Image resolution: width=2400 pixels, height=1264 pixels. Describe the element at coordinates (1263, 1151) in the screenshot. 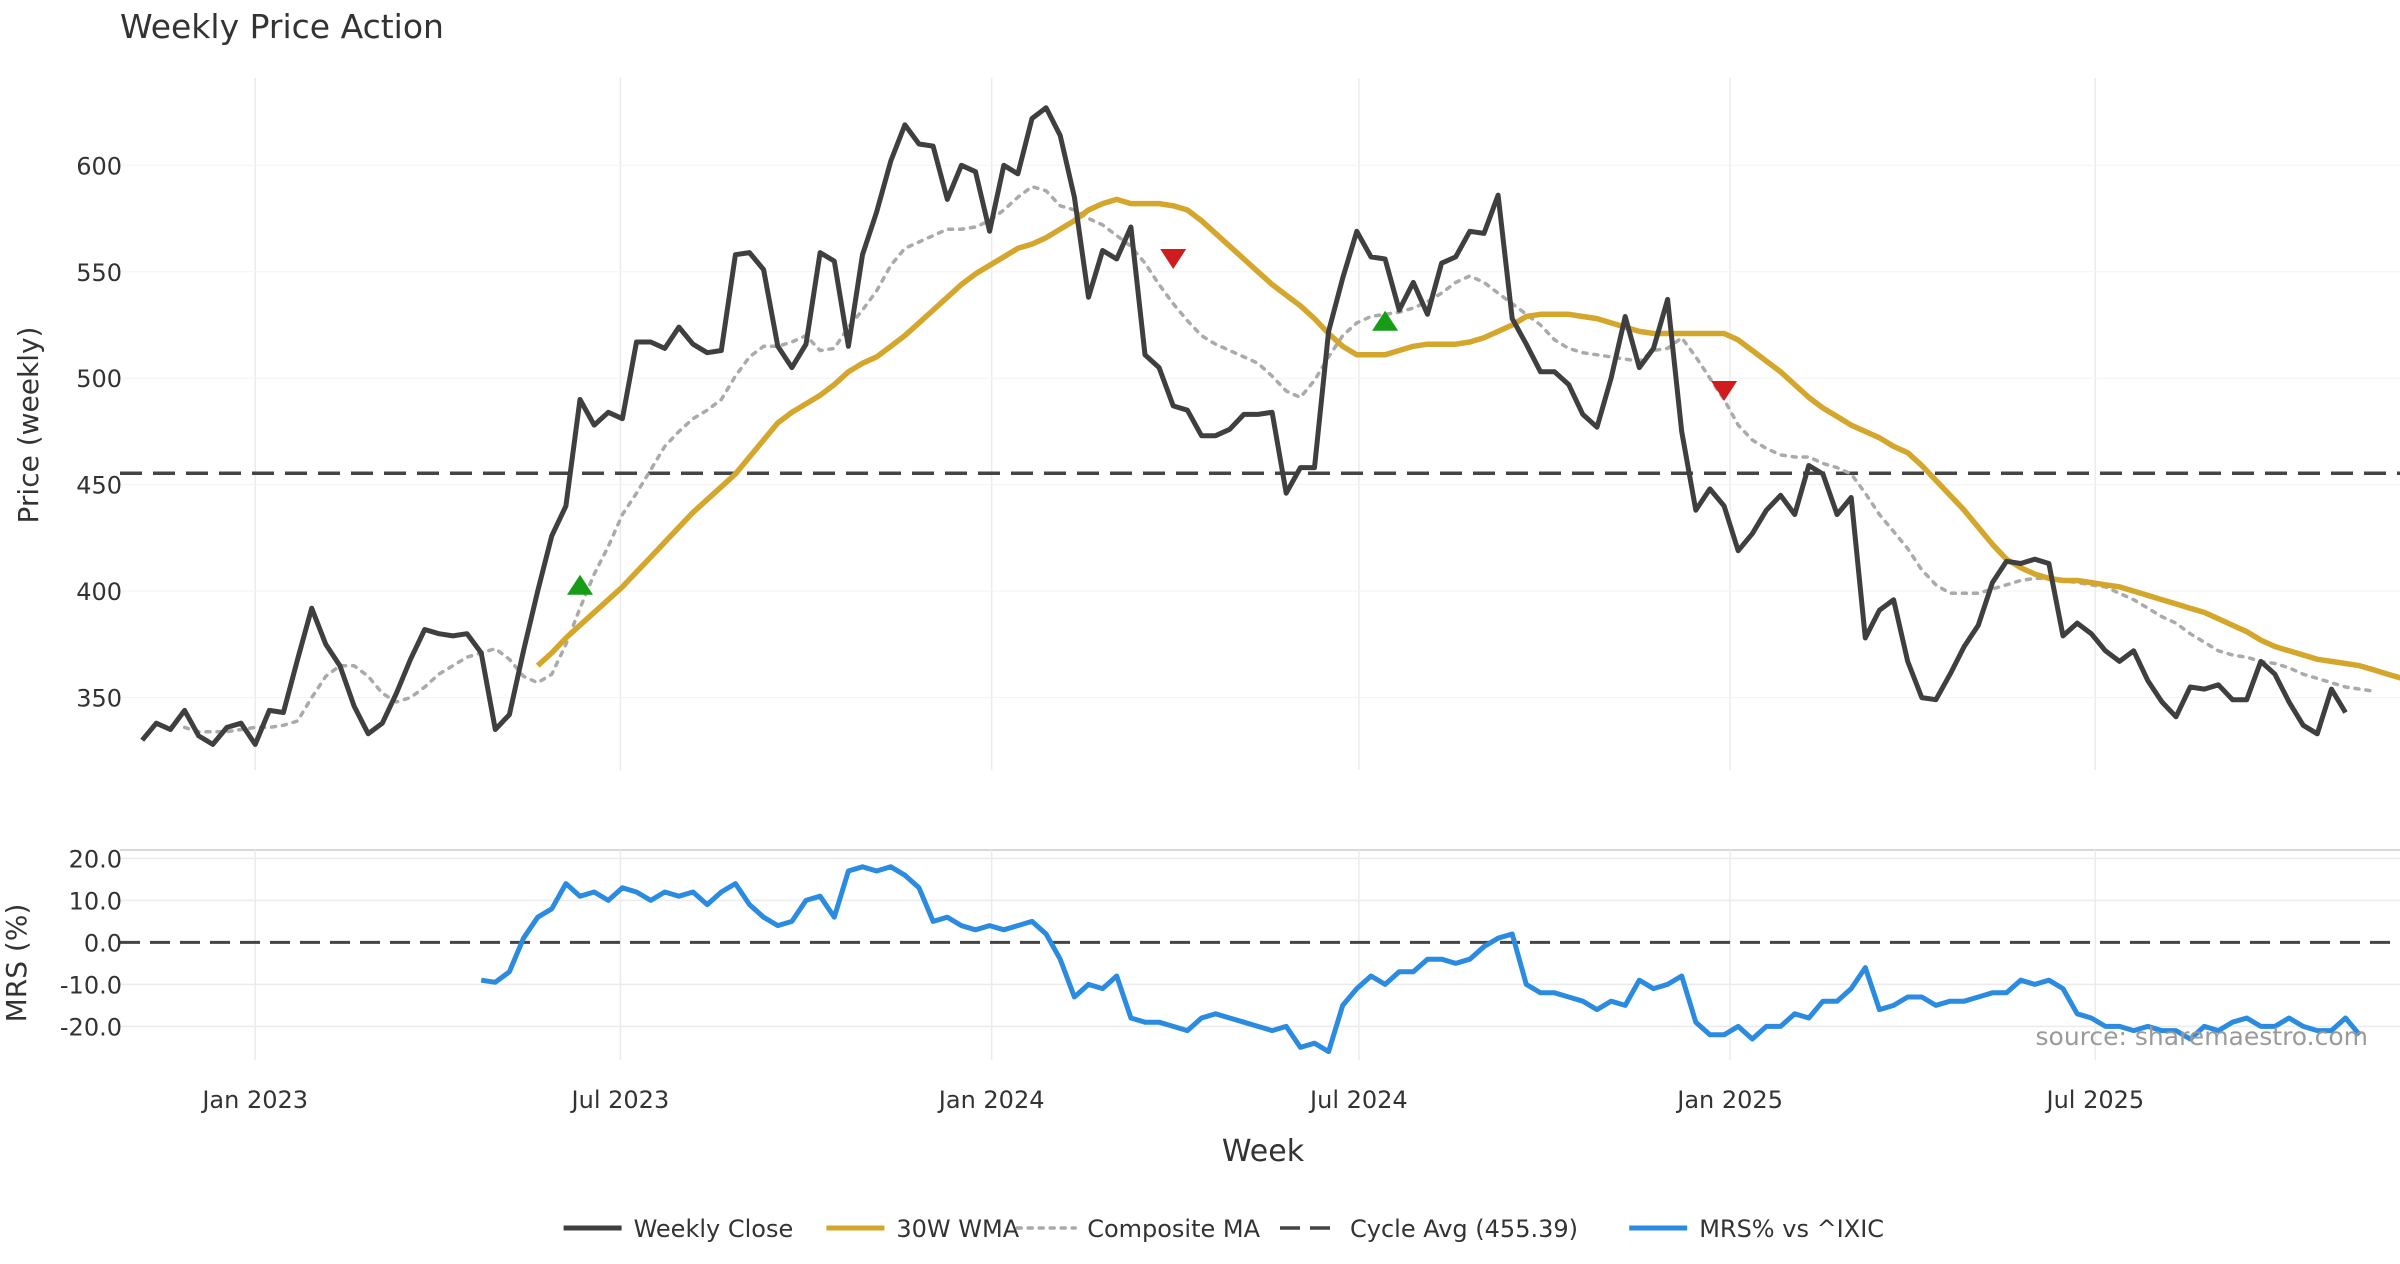

I see `x-axis-label: Week` at that location.